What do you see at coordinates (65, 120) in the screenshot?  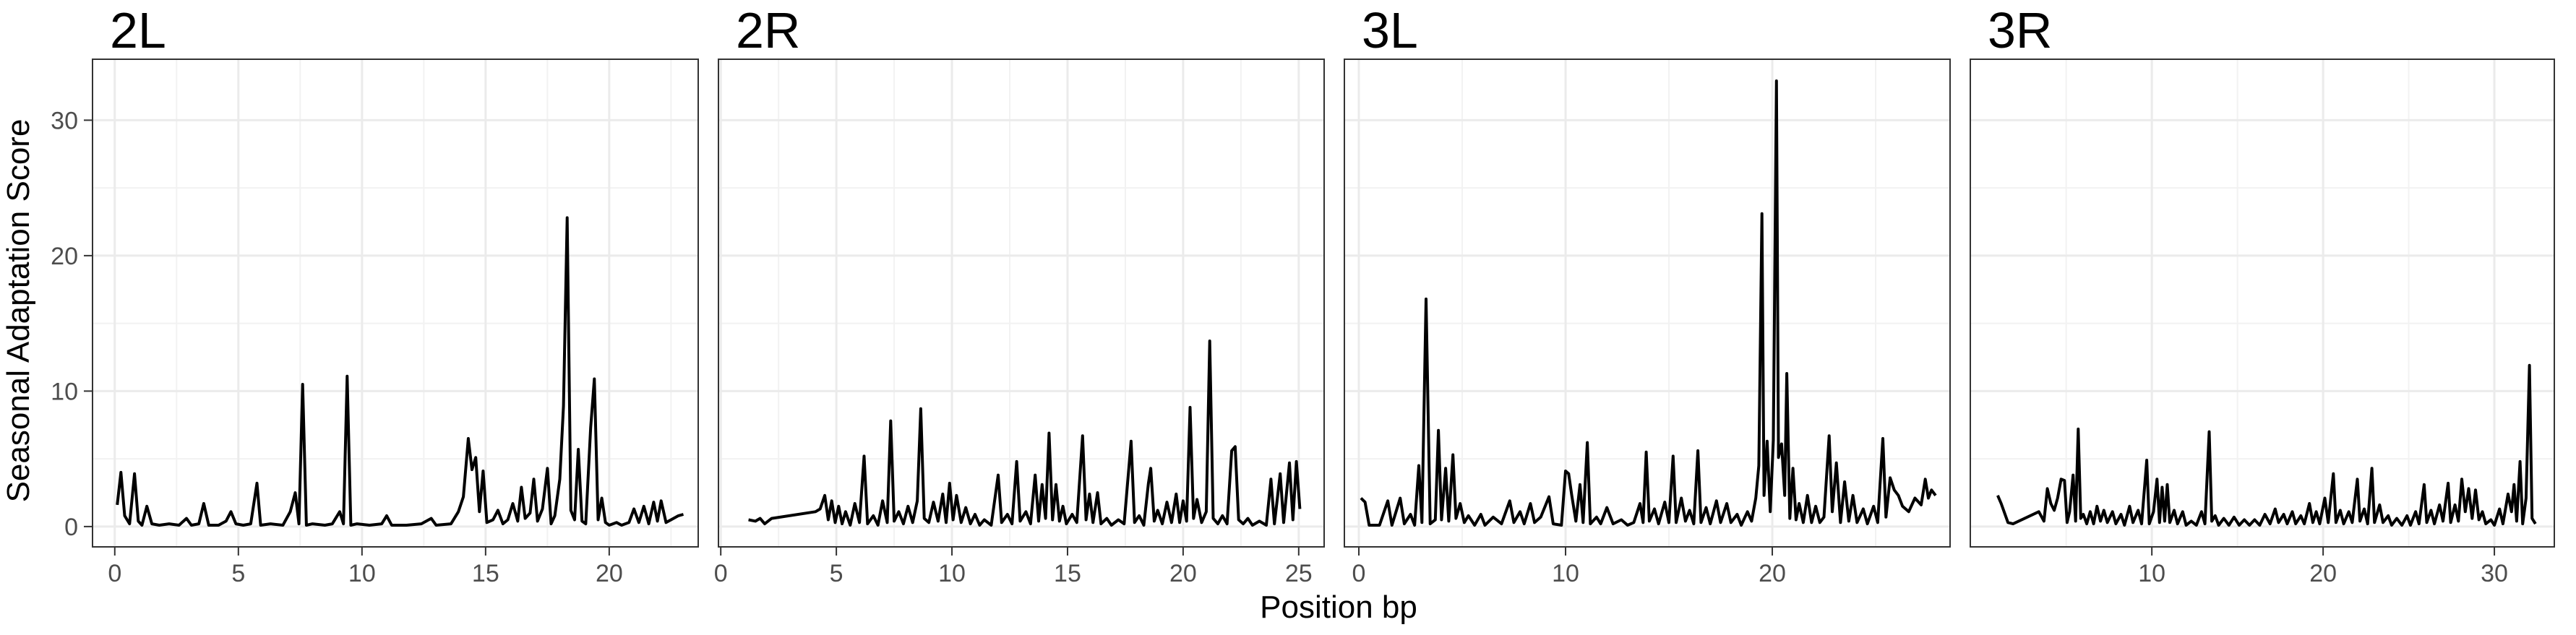 I see `y-tick-label: 30` at bounding box center [65, 120].